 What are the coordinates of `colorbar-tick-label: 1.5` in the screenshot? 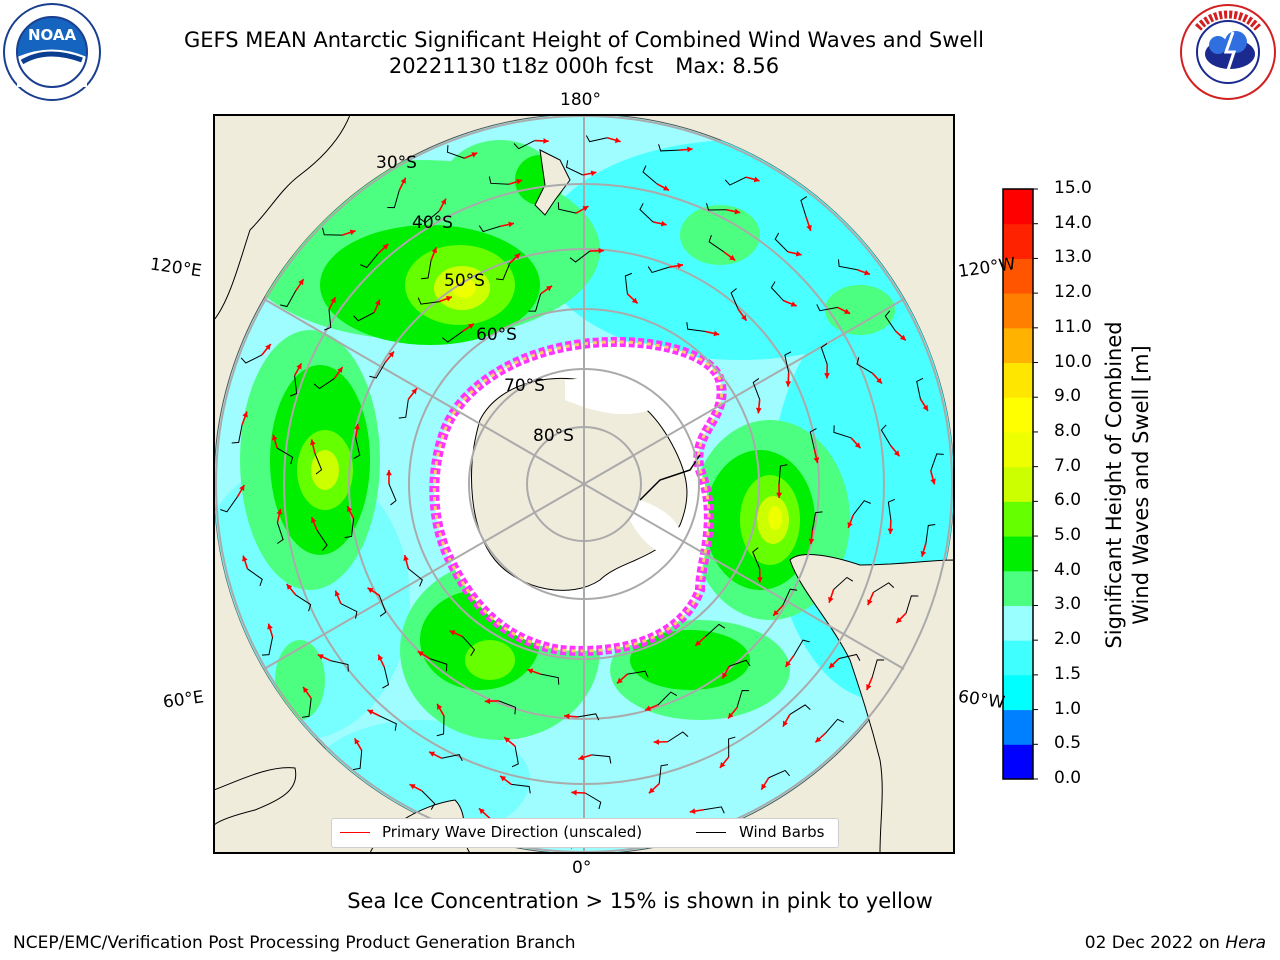 It's located at (1068, 673).